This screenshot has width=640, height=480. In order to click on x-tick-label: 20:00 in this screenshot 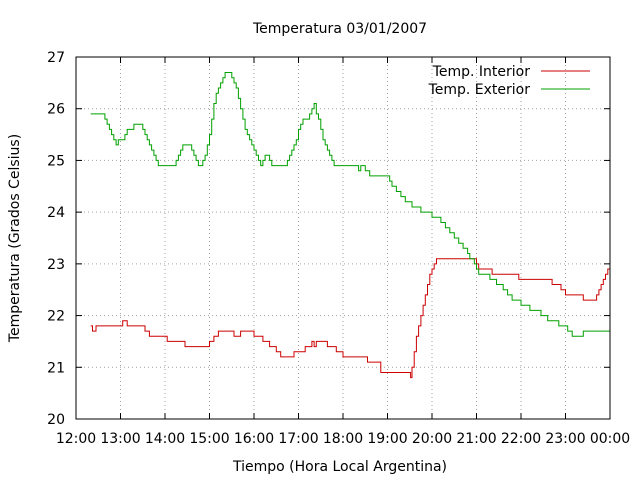, I will do `click(432, 439)`.